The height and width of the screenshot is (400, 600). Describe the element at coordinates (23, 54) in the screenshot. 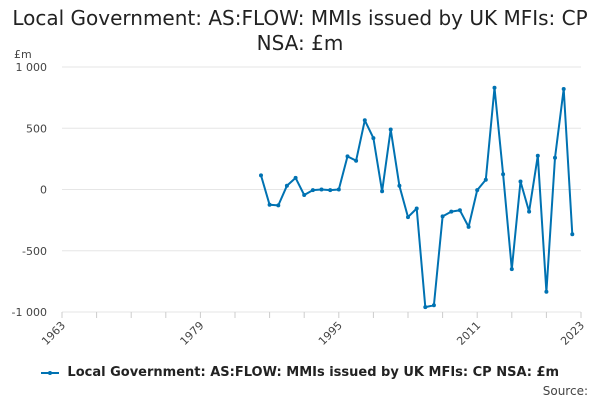

I see `y-axis-unit-label: £m` at that location.